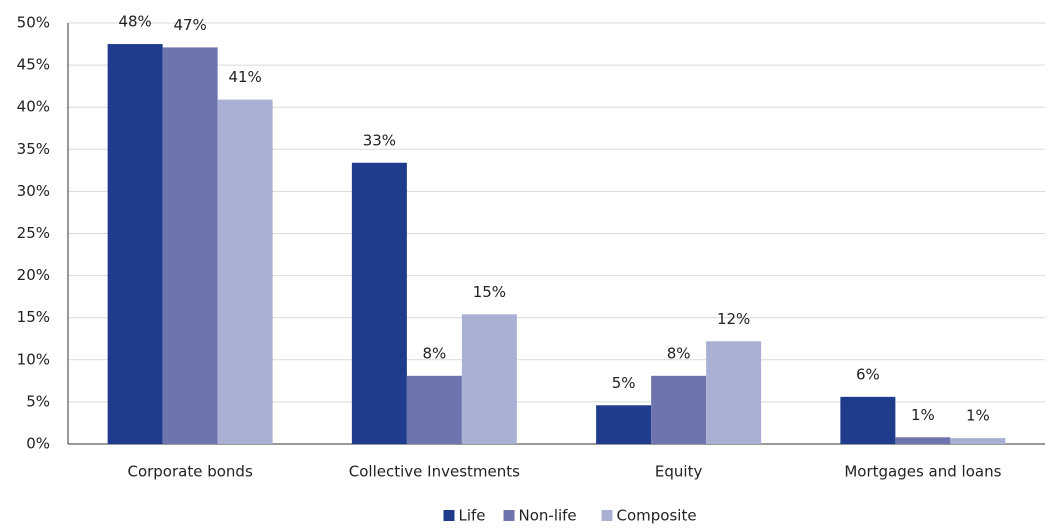  I want to click on value-label: 6%, so click(868, 374).